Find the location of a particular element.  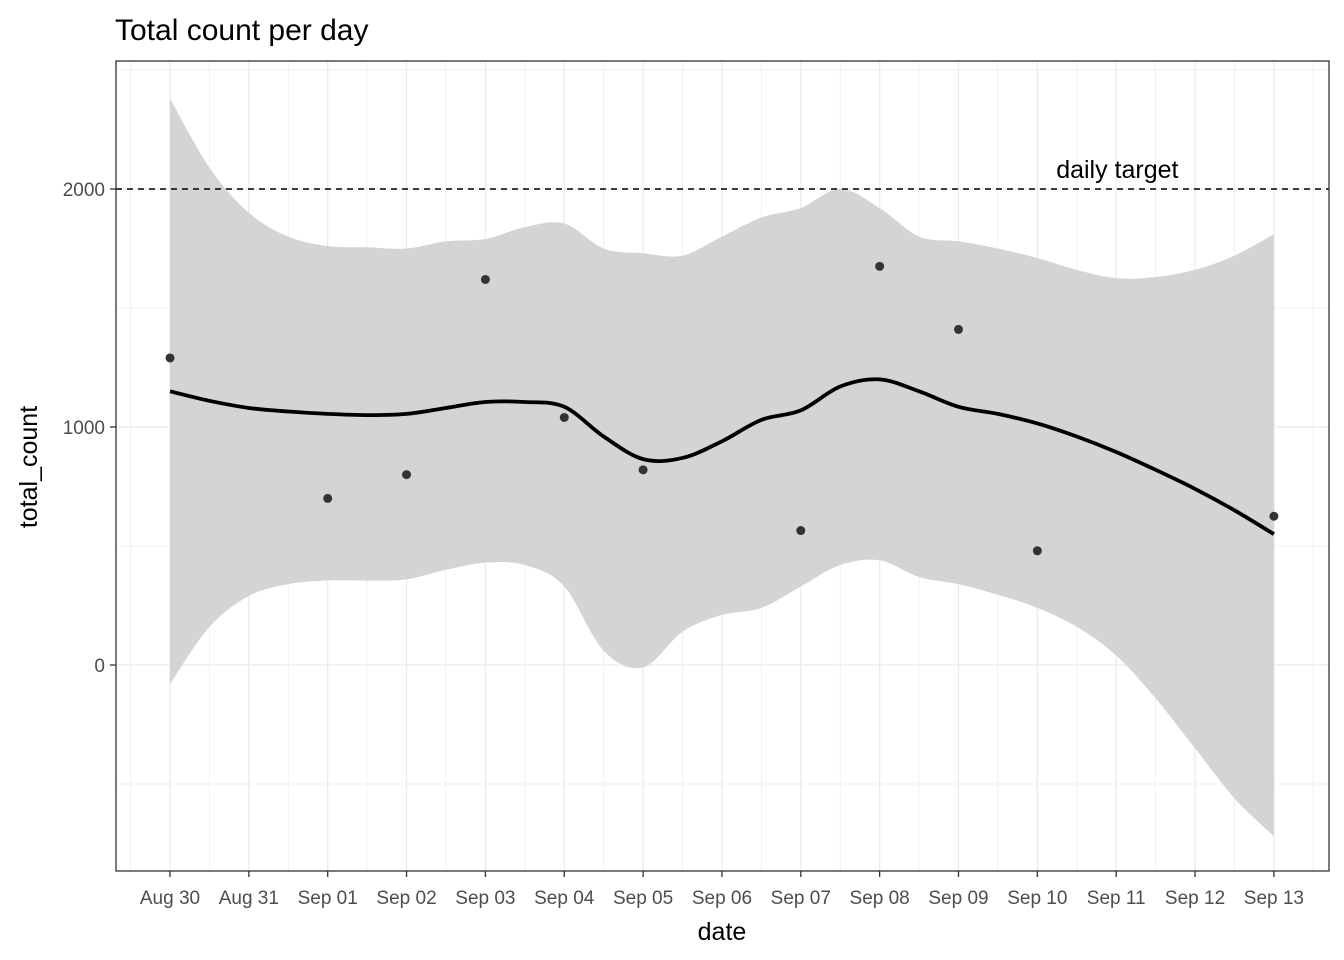

smooth-line is located at coordinates (722, 456).